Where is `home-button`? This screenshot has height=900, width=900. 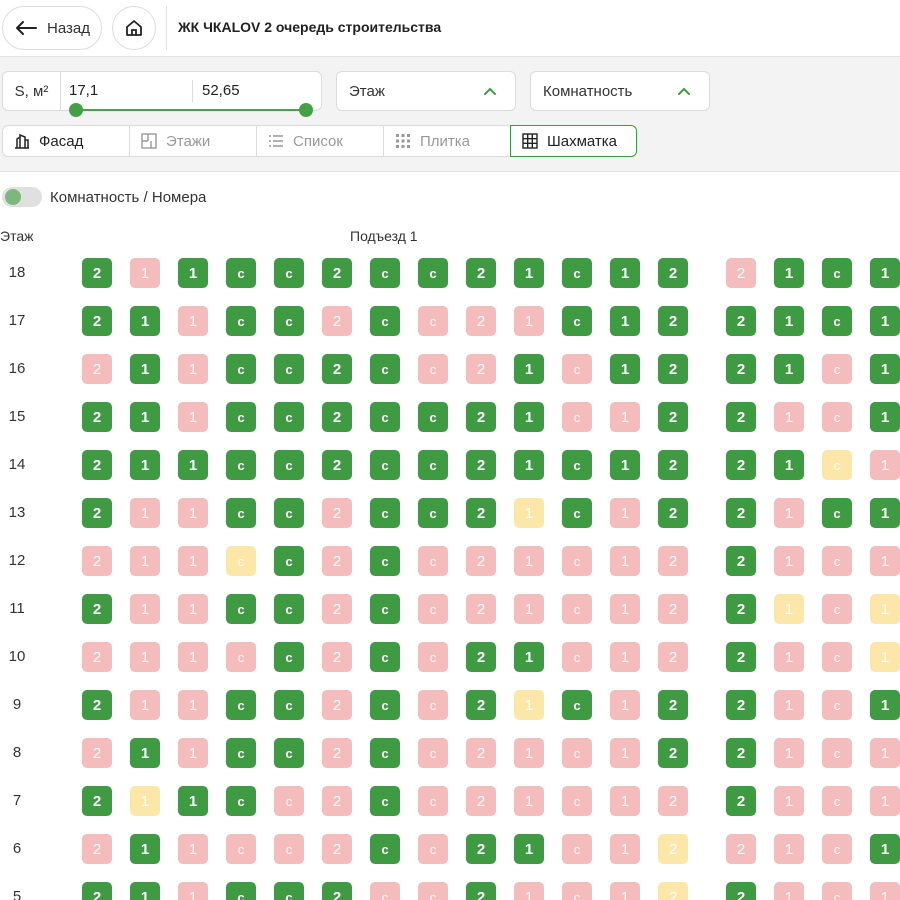
home-button is located at coordinates (134, 28).